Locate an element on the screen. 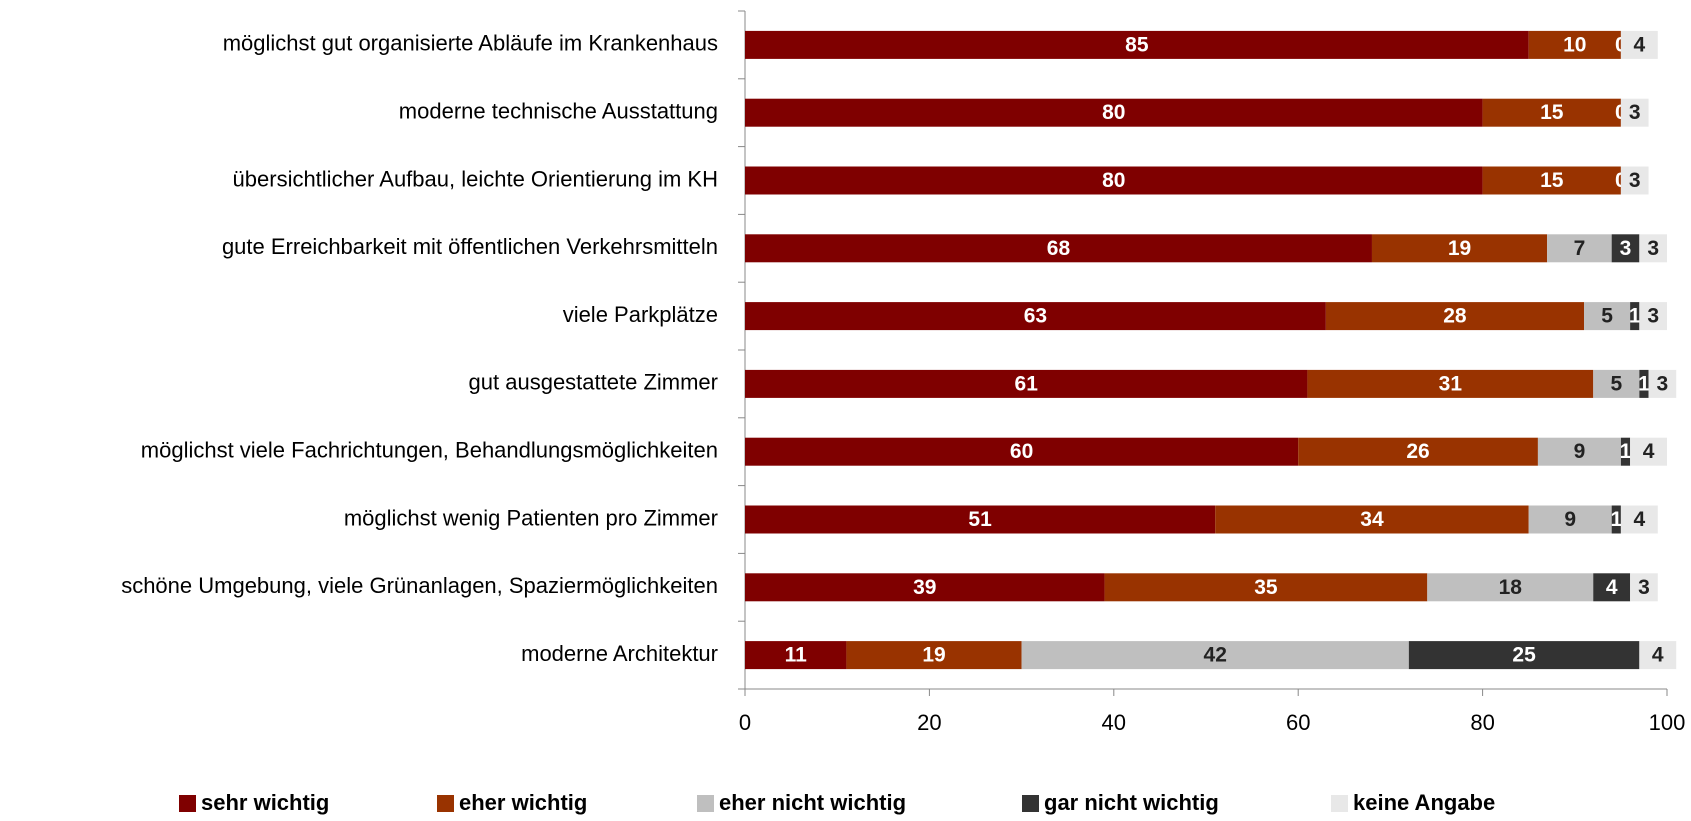 This screenshot has height=821, width=1691. segment-label: 80 is located at coordinates (1113, 180).